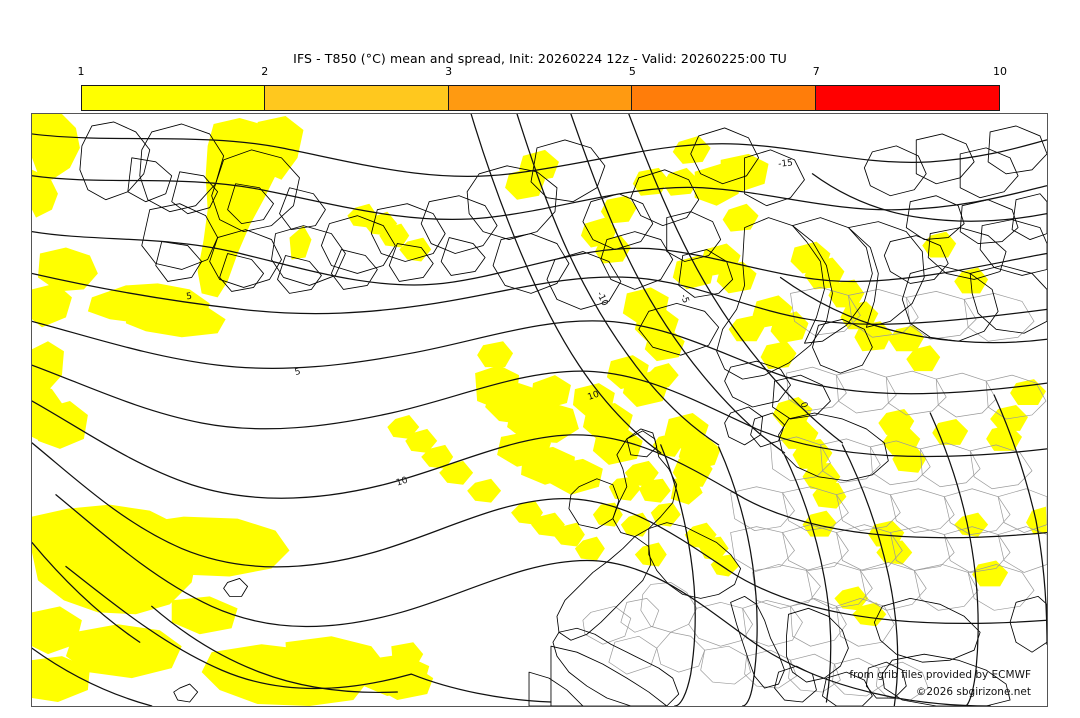 This screenshot has height=718, width=1080. I want to click on colorbar-tick-labels: 1 2 3 5 7 10, so click(543, 88).